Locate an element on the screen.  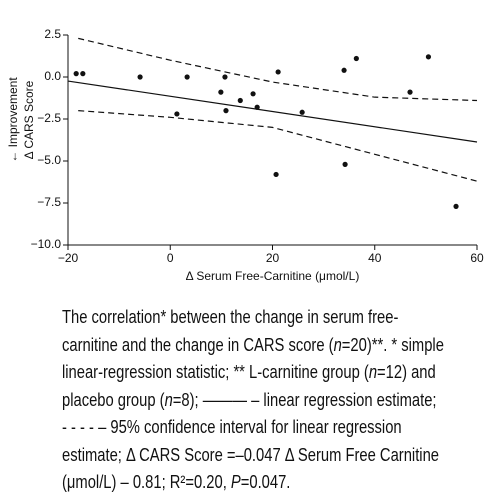
x-tick-label: −20 is located at coordinates (68, 258).